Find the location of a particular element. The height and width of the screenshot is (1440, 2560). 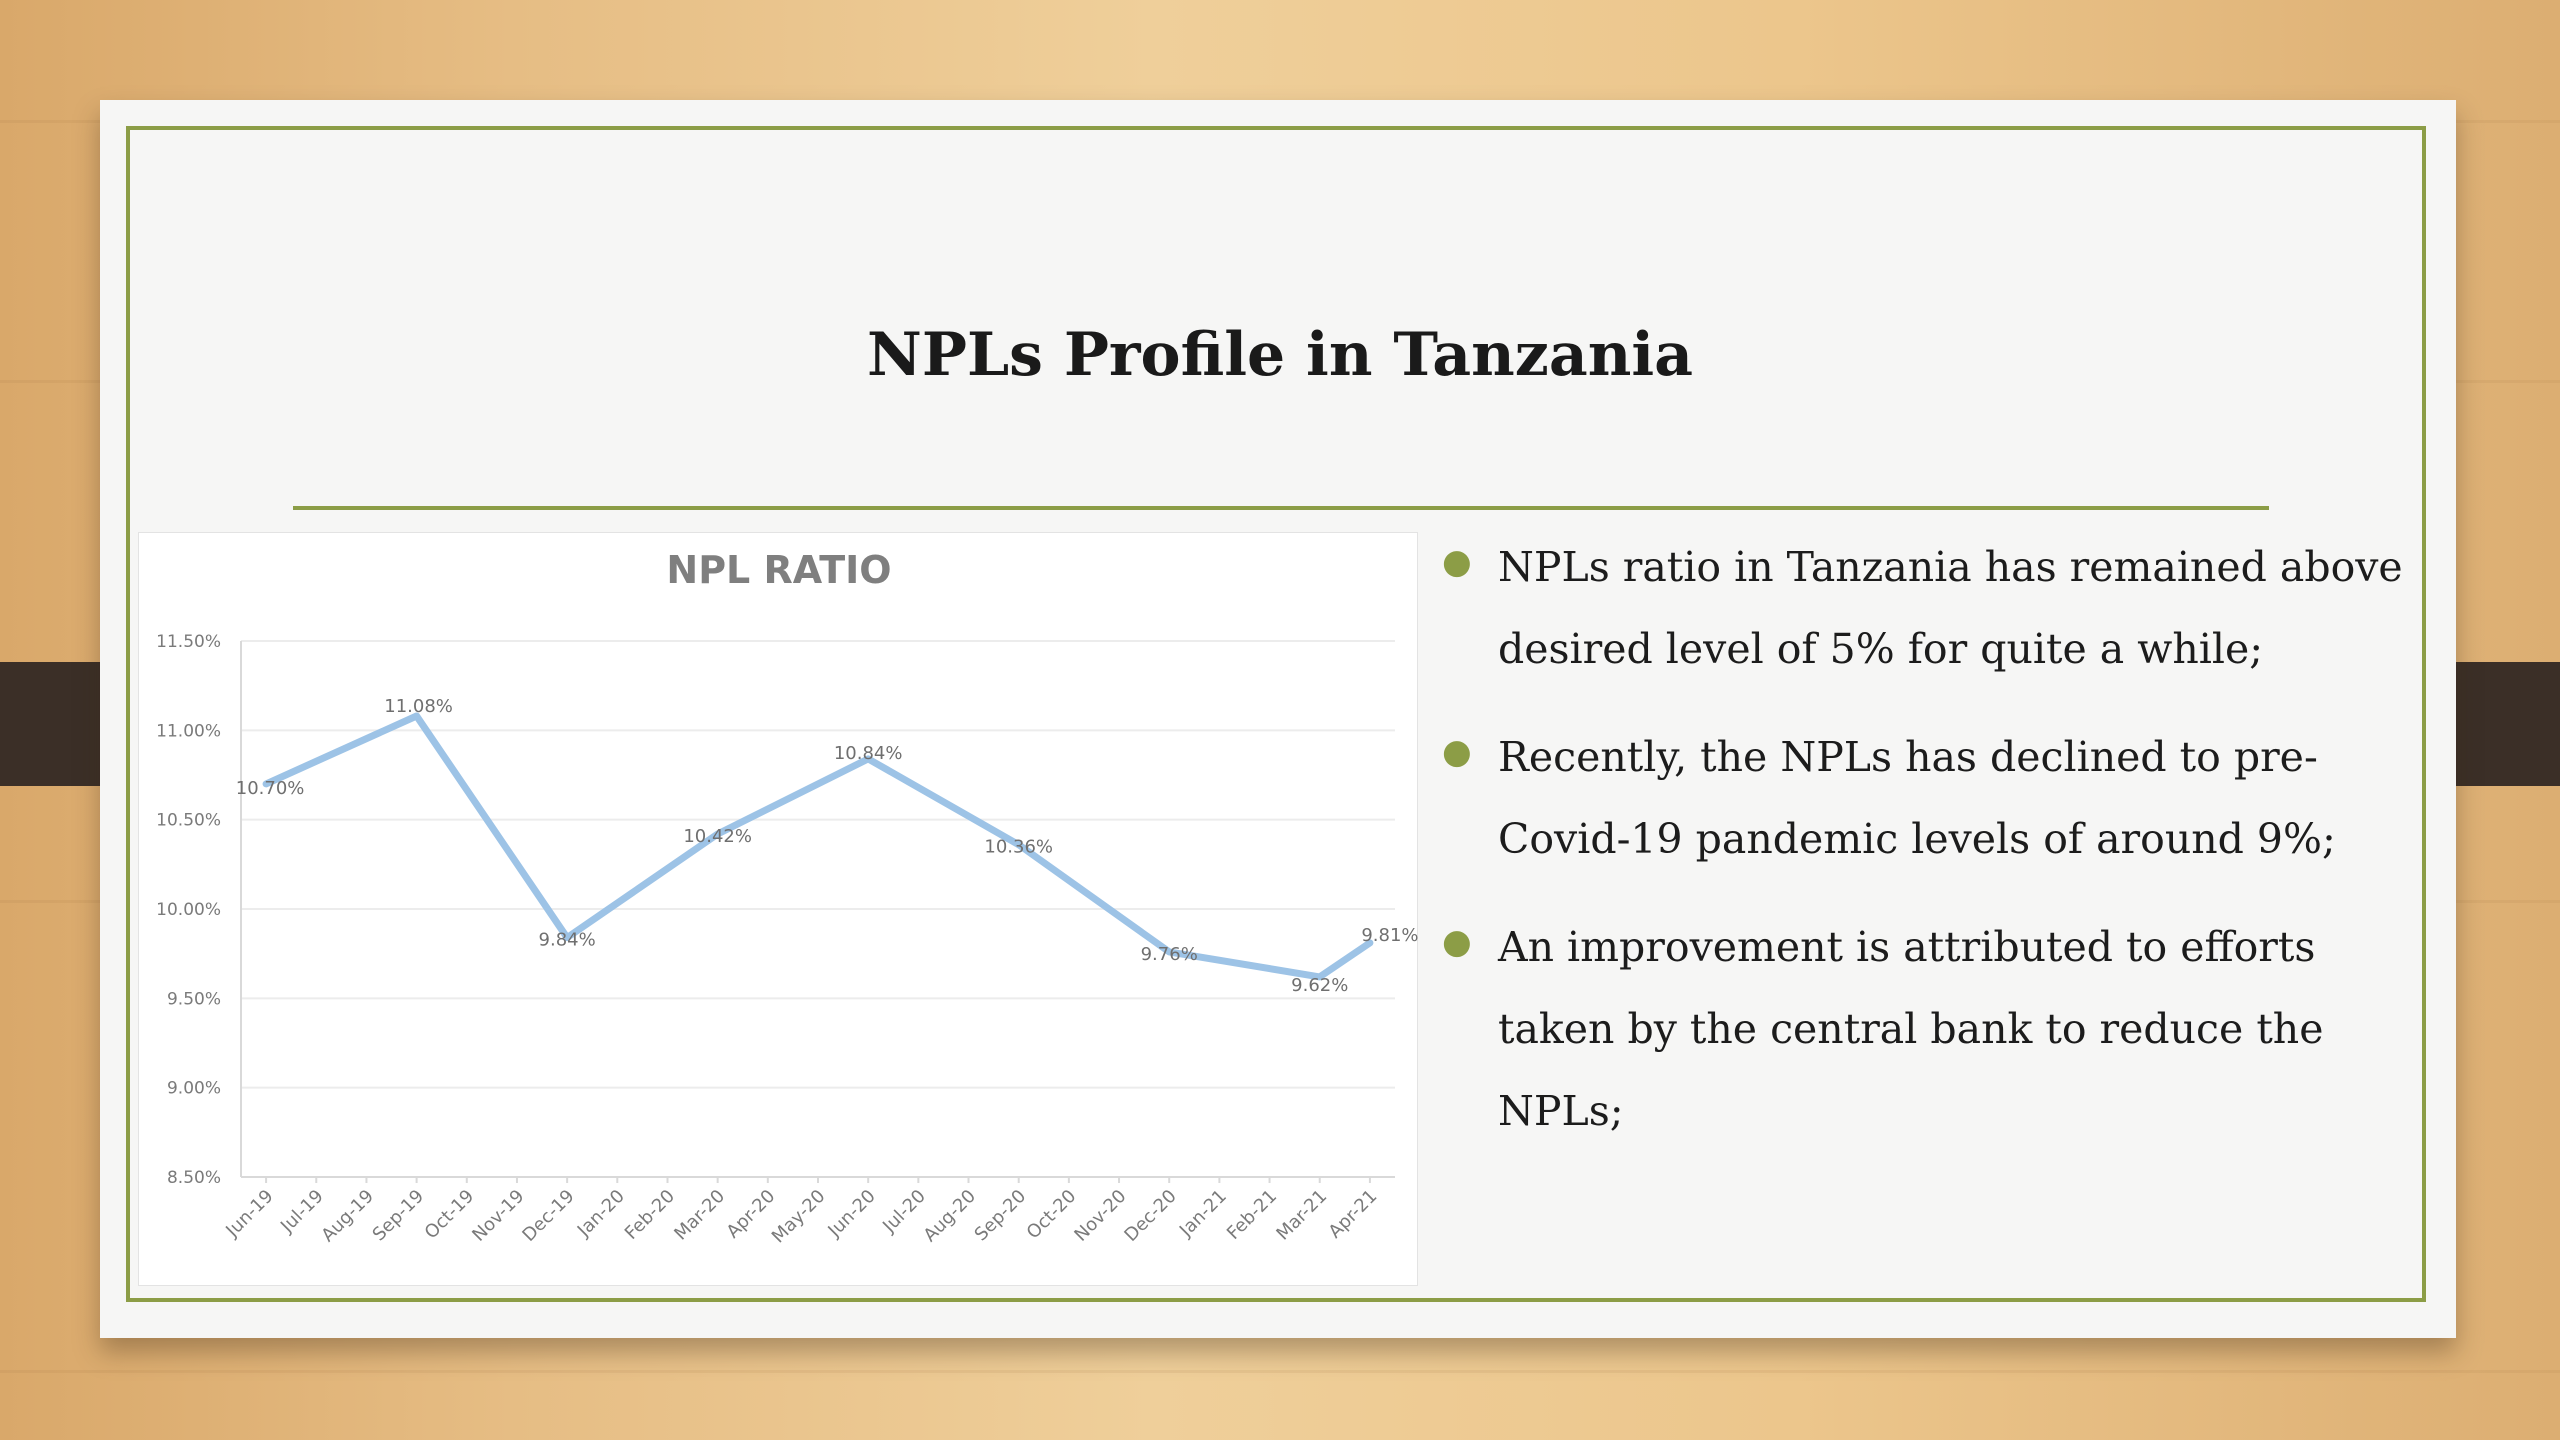

y-tick-label: 10.00% is located at coordinates (188, 910).